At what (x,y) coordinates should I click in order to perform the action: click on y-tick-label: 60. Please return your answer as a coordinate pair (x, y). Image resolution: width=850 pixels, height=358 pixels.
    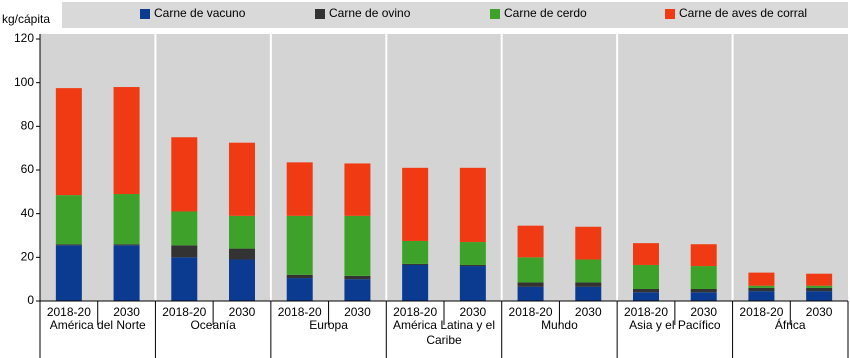
    Looking at the image, I should click on (28, 169).